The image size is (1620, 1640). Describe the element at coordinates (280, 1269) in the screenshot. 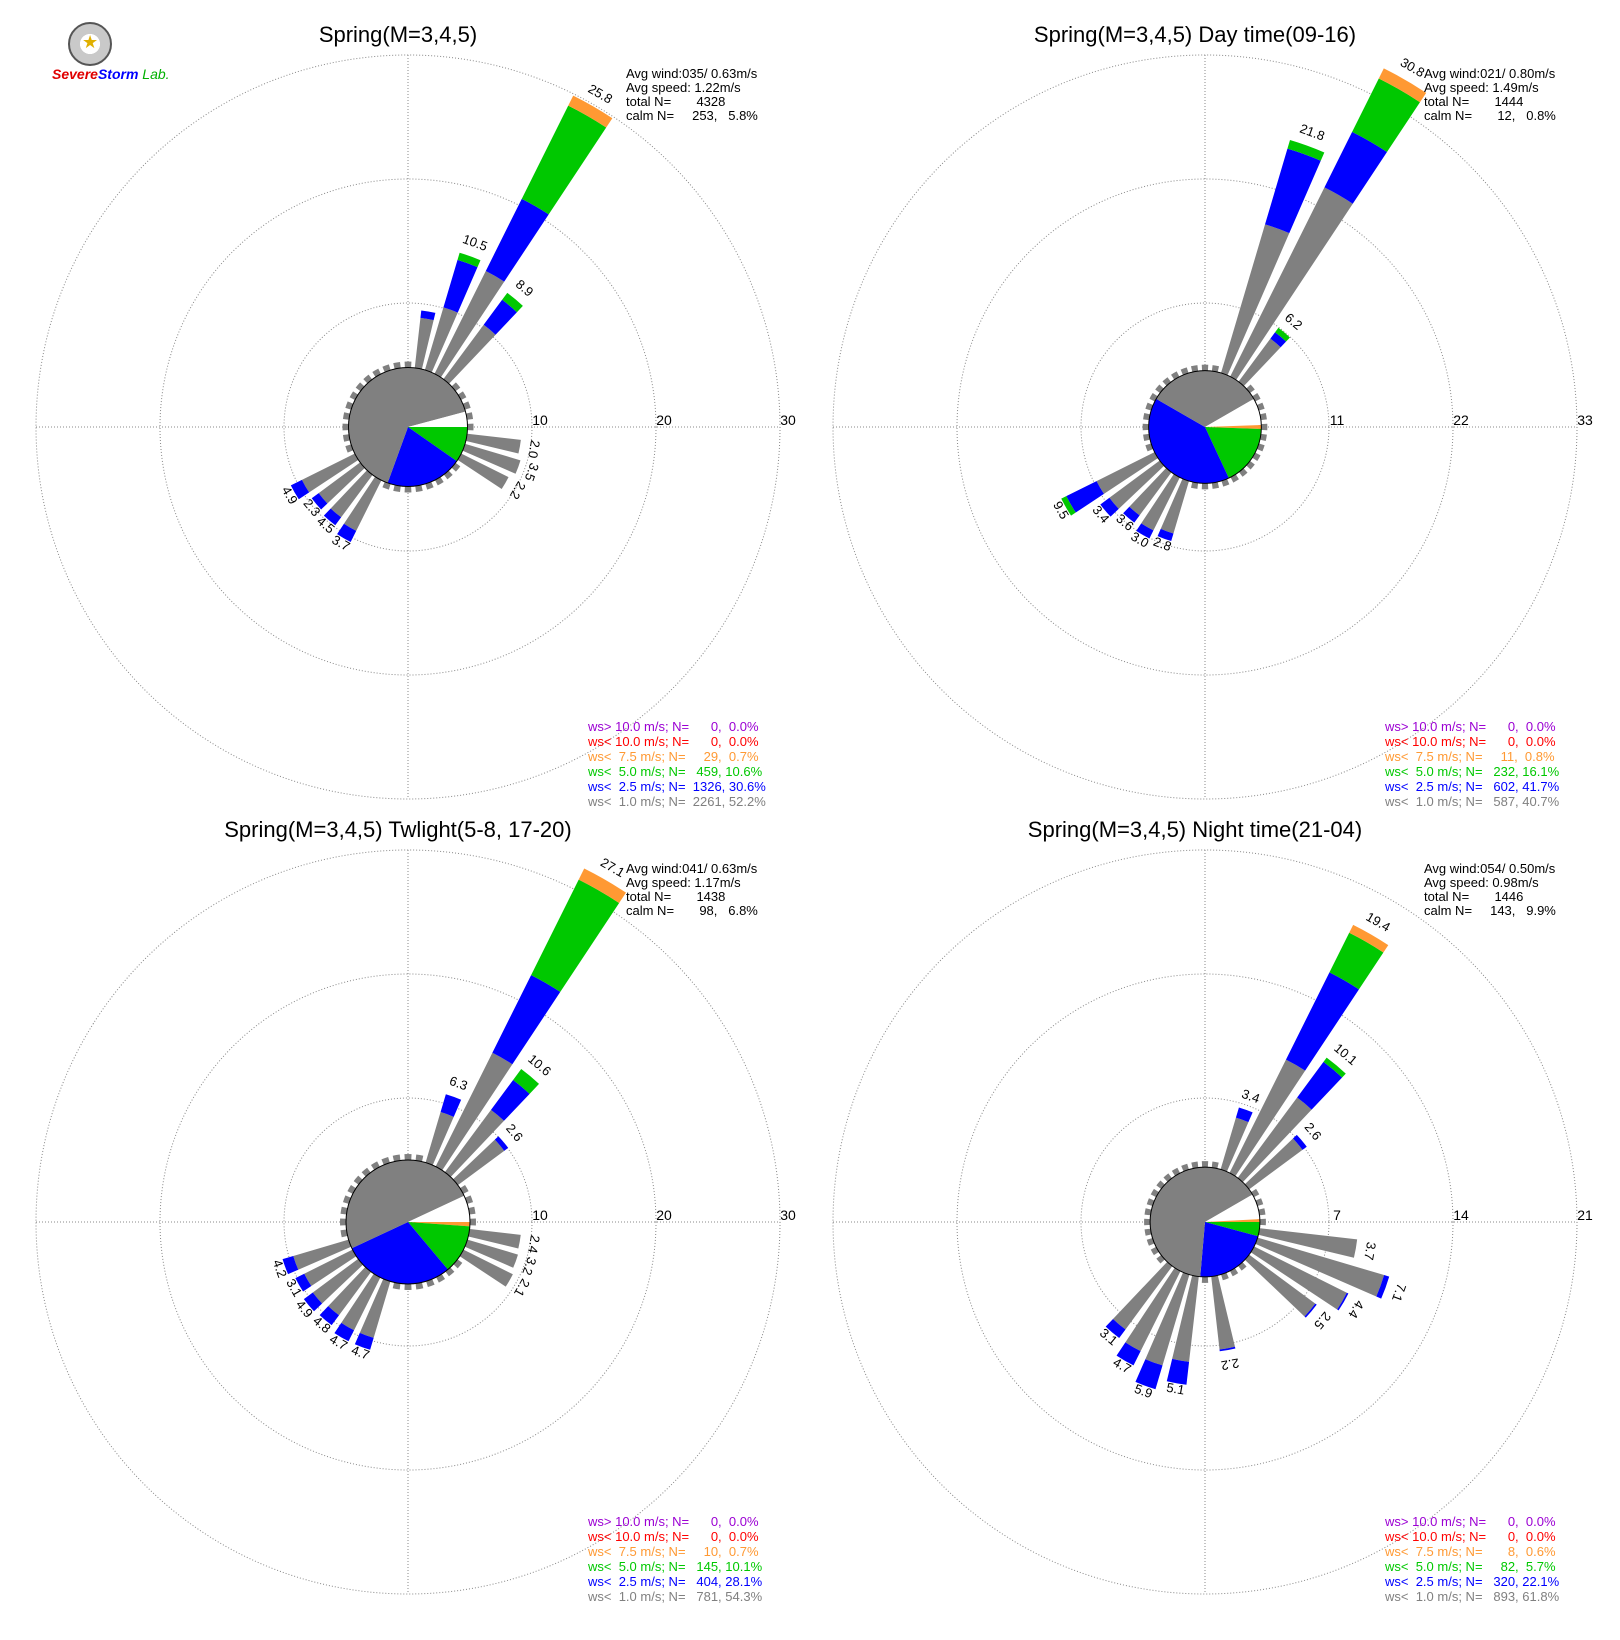

I see `sector-label: 4.2` at that location.